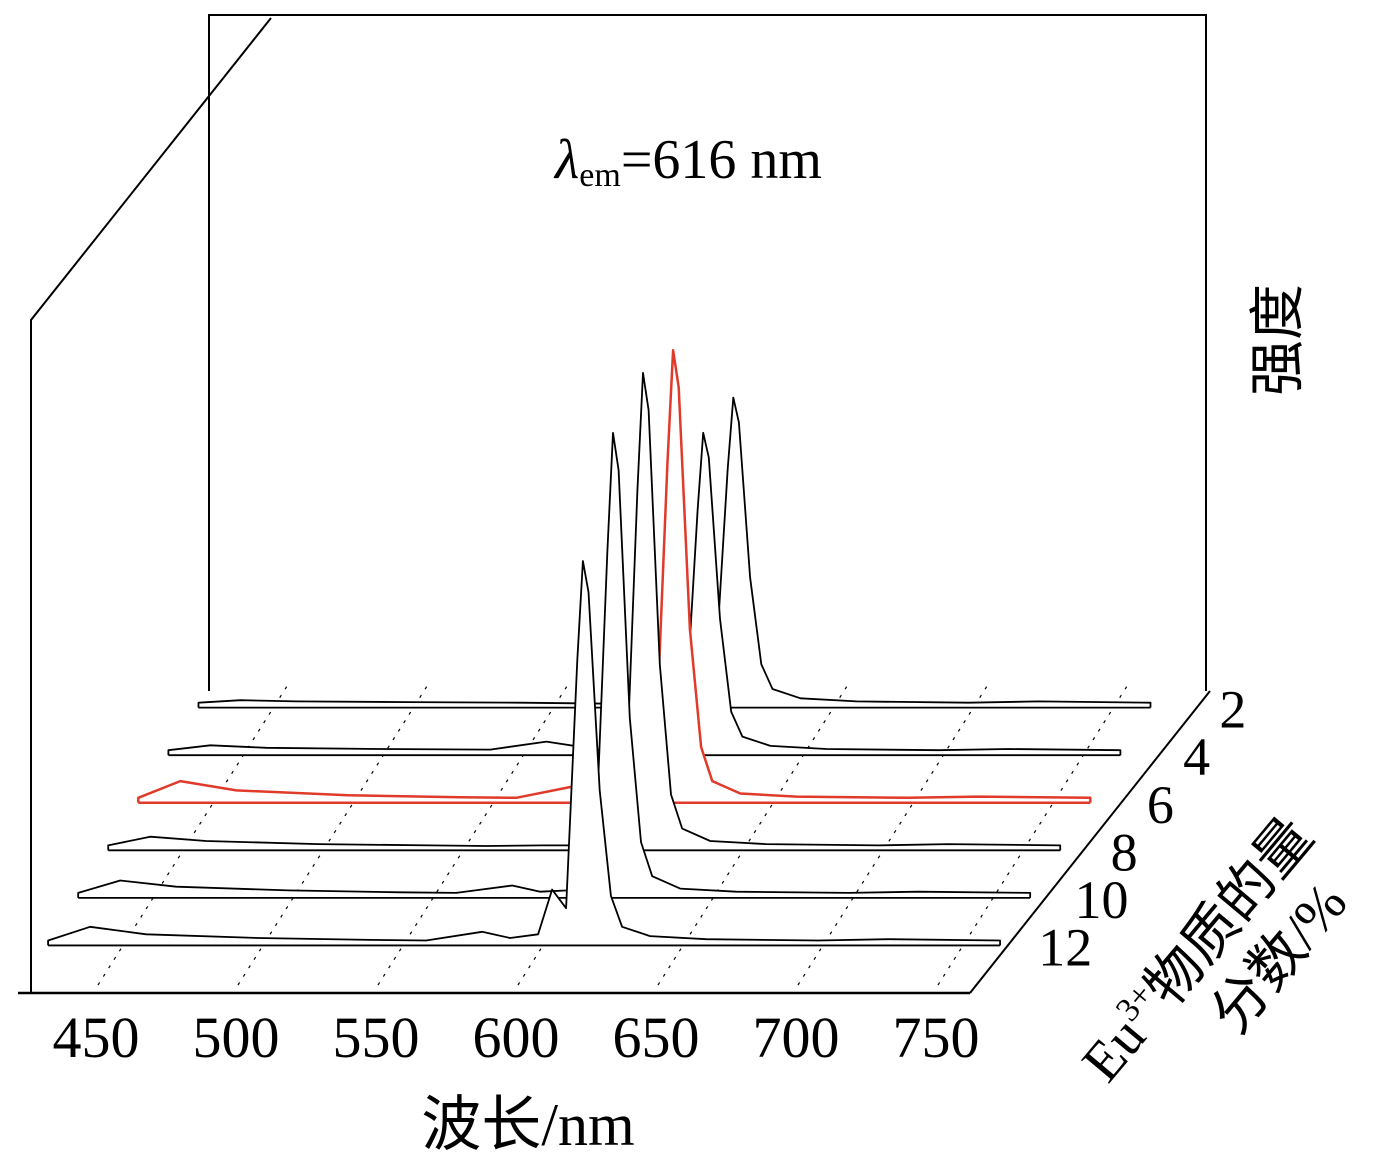 Image resolution: width=1394 pixels, height=1157 pixels. I want to click on title-symbol: λ, so click(566, 160).